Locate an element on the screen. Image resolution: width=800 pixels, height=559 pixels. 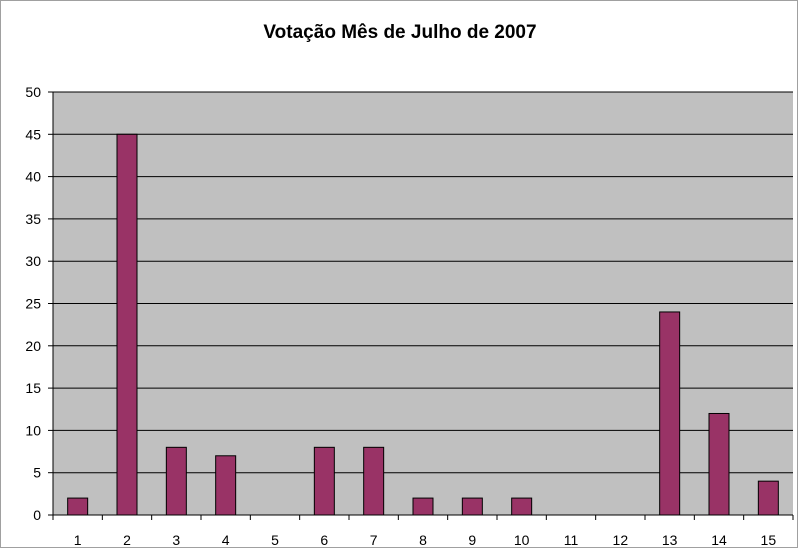
x-tick-label: 1 is located at coordinates (78, 540).